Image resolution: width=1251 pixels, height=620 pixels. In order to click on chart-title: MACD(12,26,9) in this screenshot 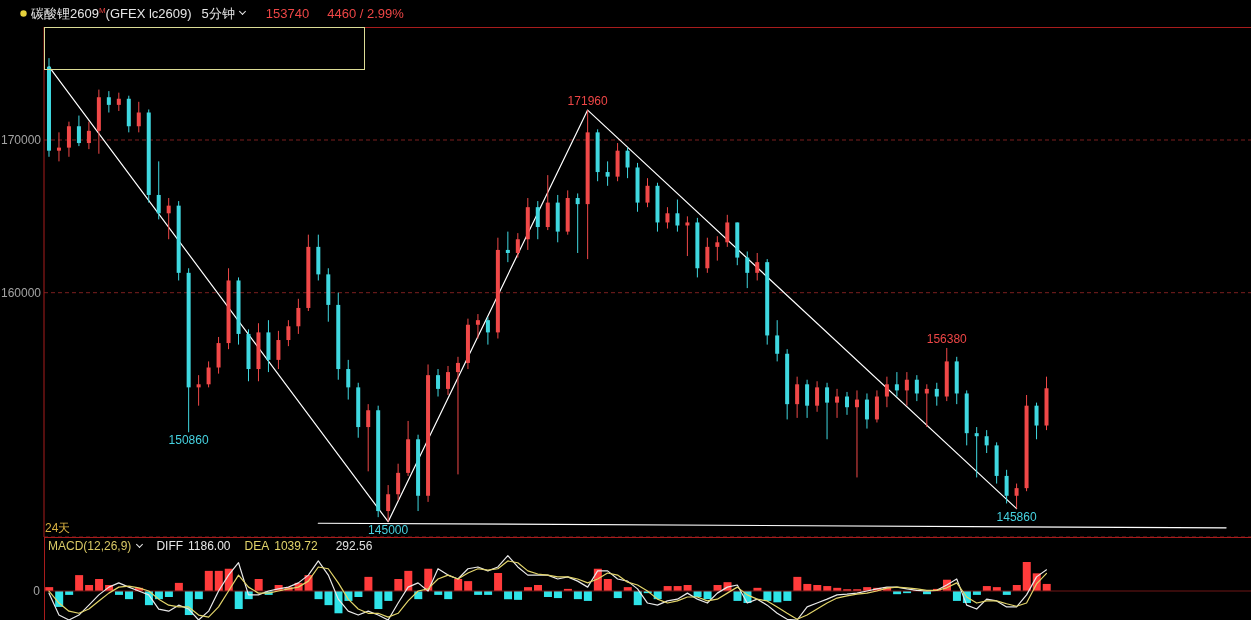, I will do `click(90, 546)`.